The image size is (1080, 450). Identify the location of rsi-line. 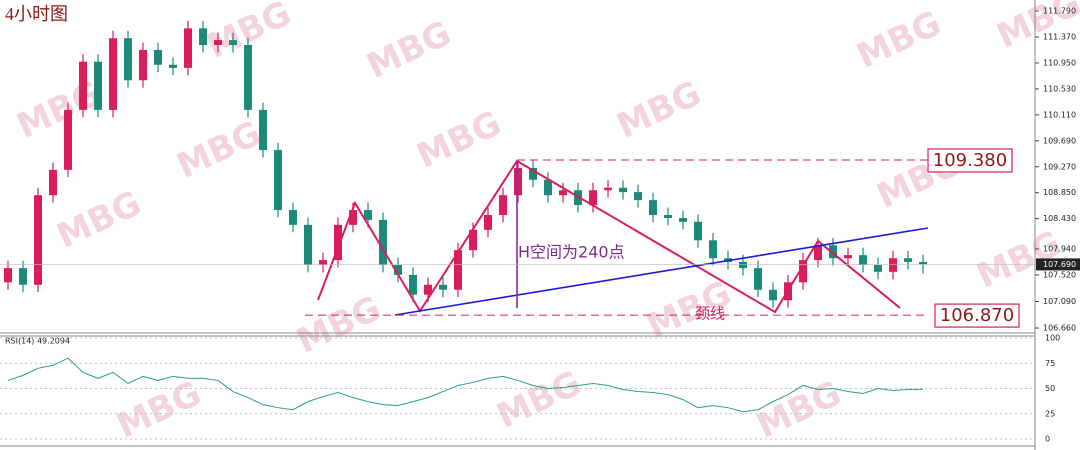
(465, 385).